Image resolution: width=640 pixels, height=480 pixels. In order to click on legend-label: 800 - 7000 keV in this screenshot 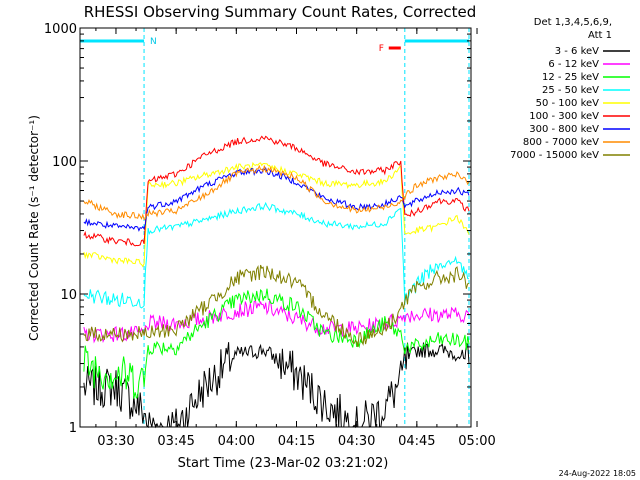, I will do `click(561, 142)`.